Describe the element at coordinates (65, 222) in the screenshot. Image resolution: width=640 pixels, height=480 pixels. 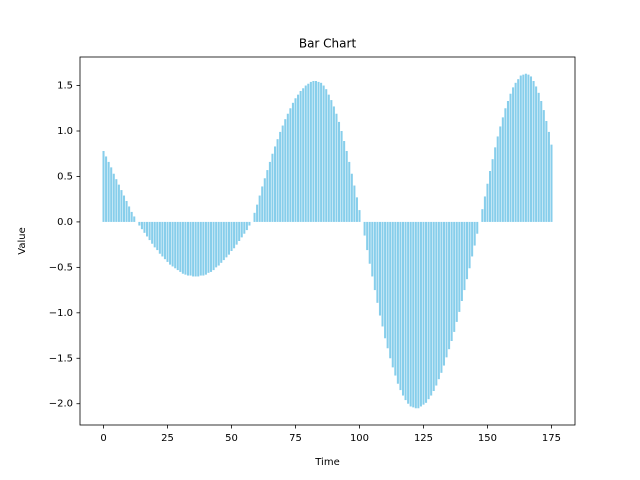
I see `y-tick-label: 0.0` at that location.